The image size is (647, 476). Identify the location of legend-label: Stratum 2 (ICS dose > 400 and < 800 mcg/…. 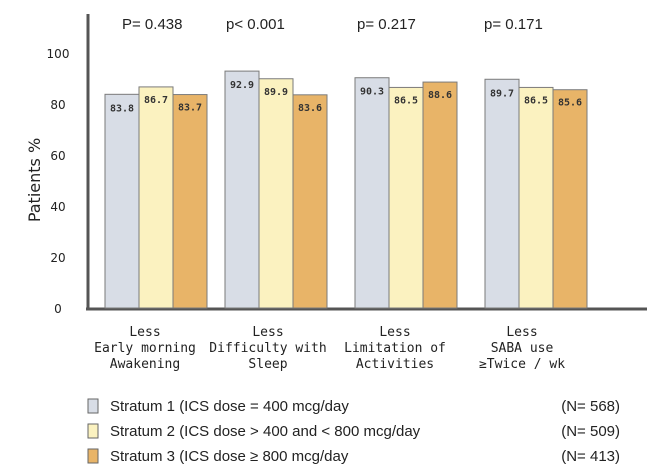
(265, 431).